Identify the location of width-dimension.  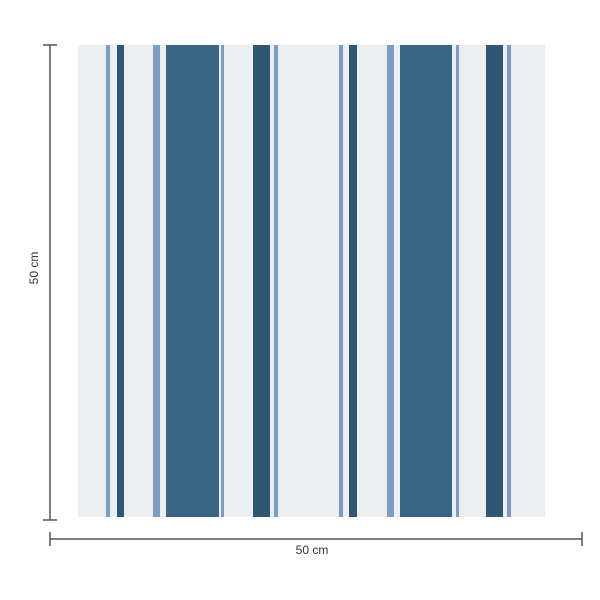
(316, 539).